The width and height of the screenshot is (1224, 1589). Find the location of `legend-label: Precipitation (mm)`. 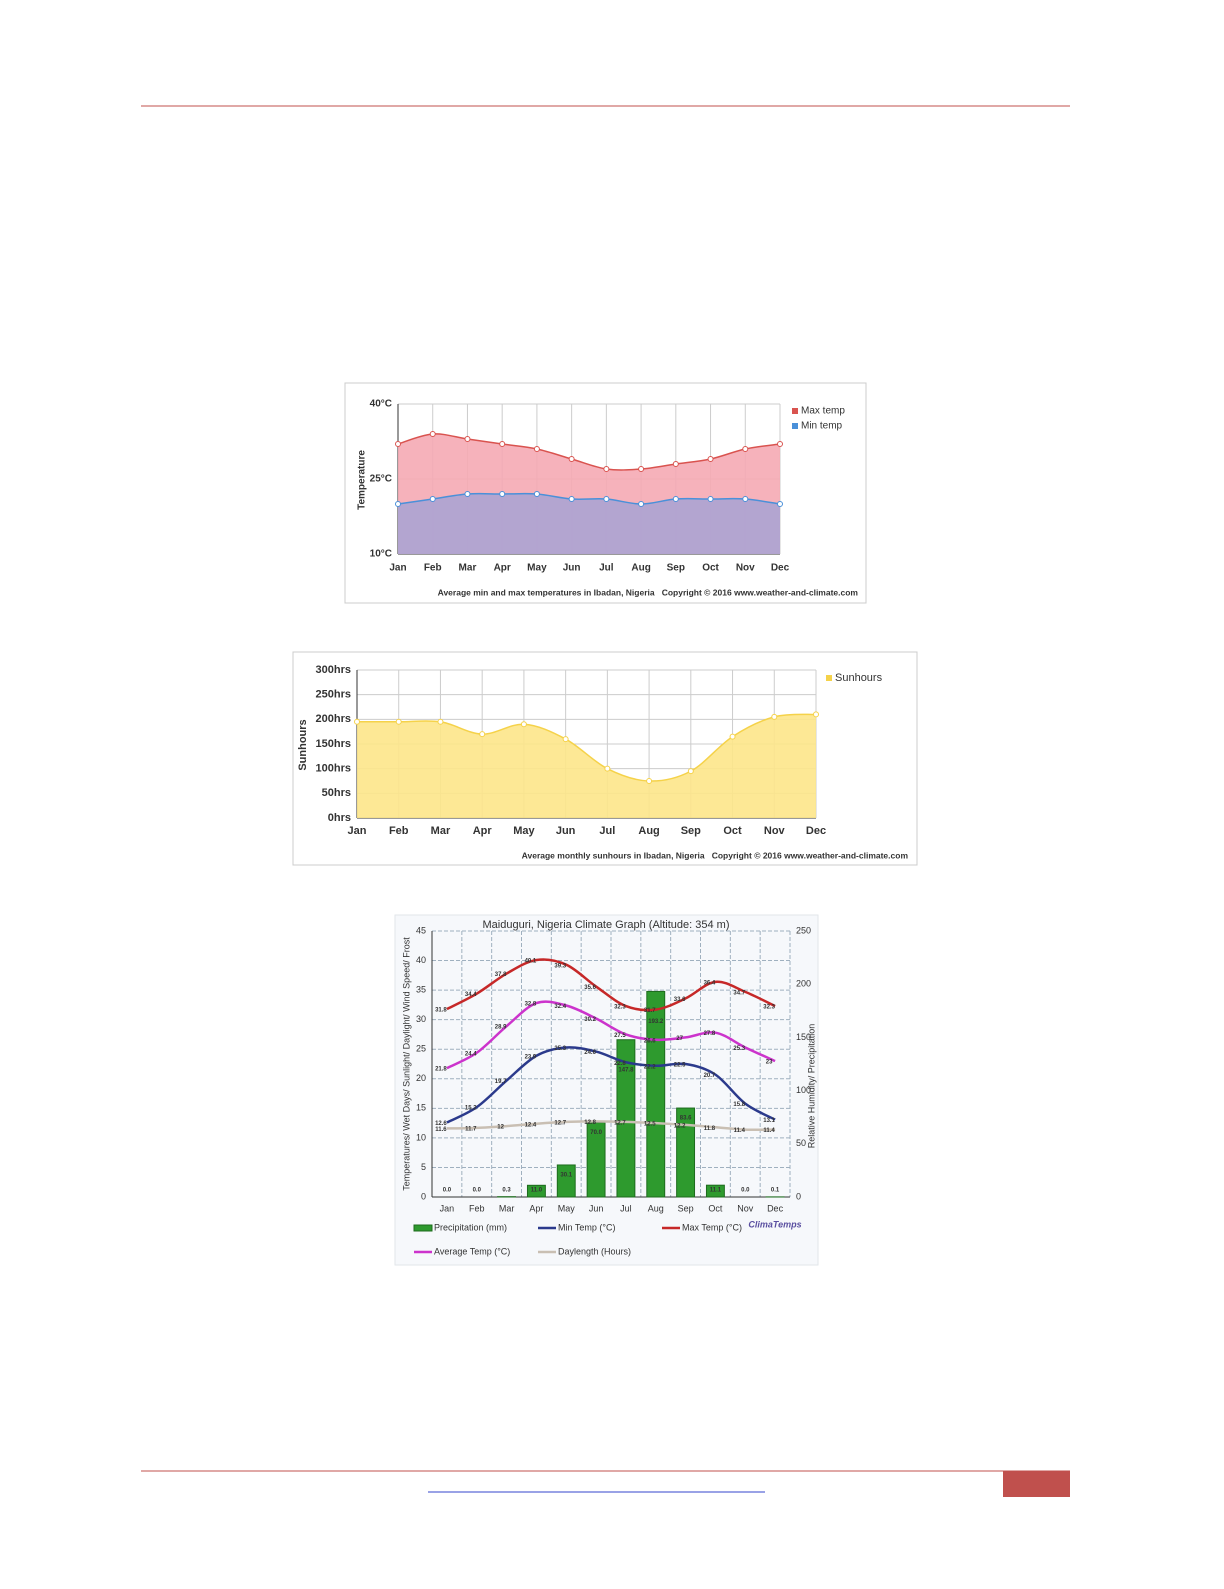

legend-label: Precipitation (mm) is located at coordinates (470, 1227).